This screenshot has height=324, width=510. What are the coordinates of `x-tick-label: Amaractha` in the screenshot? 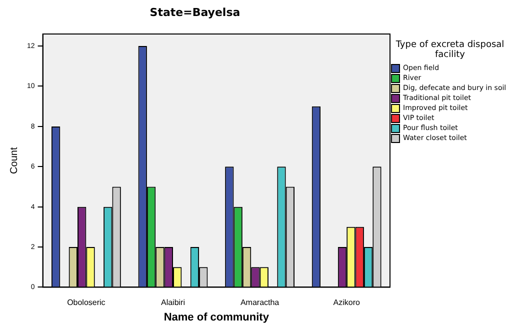 It's located at (260, 303).